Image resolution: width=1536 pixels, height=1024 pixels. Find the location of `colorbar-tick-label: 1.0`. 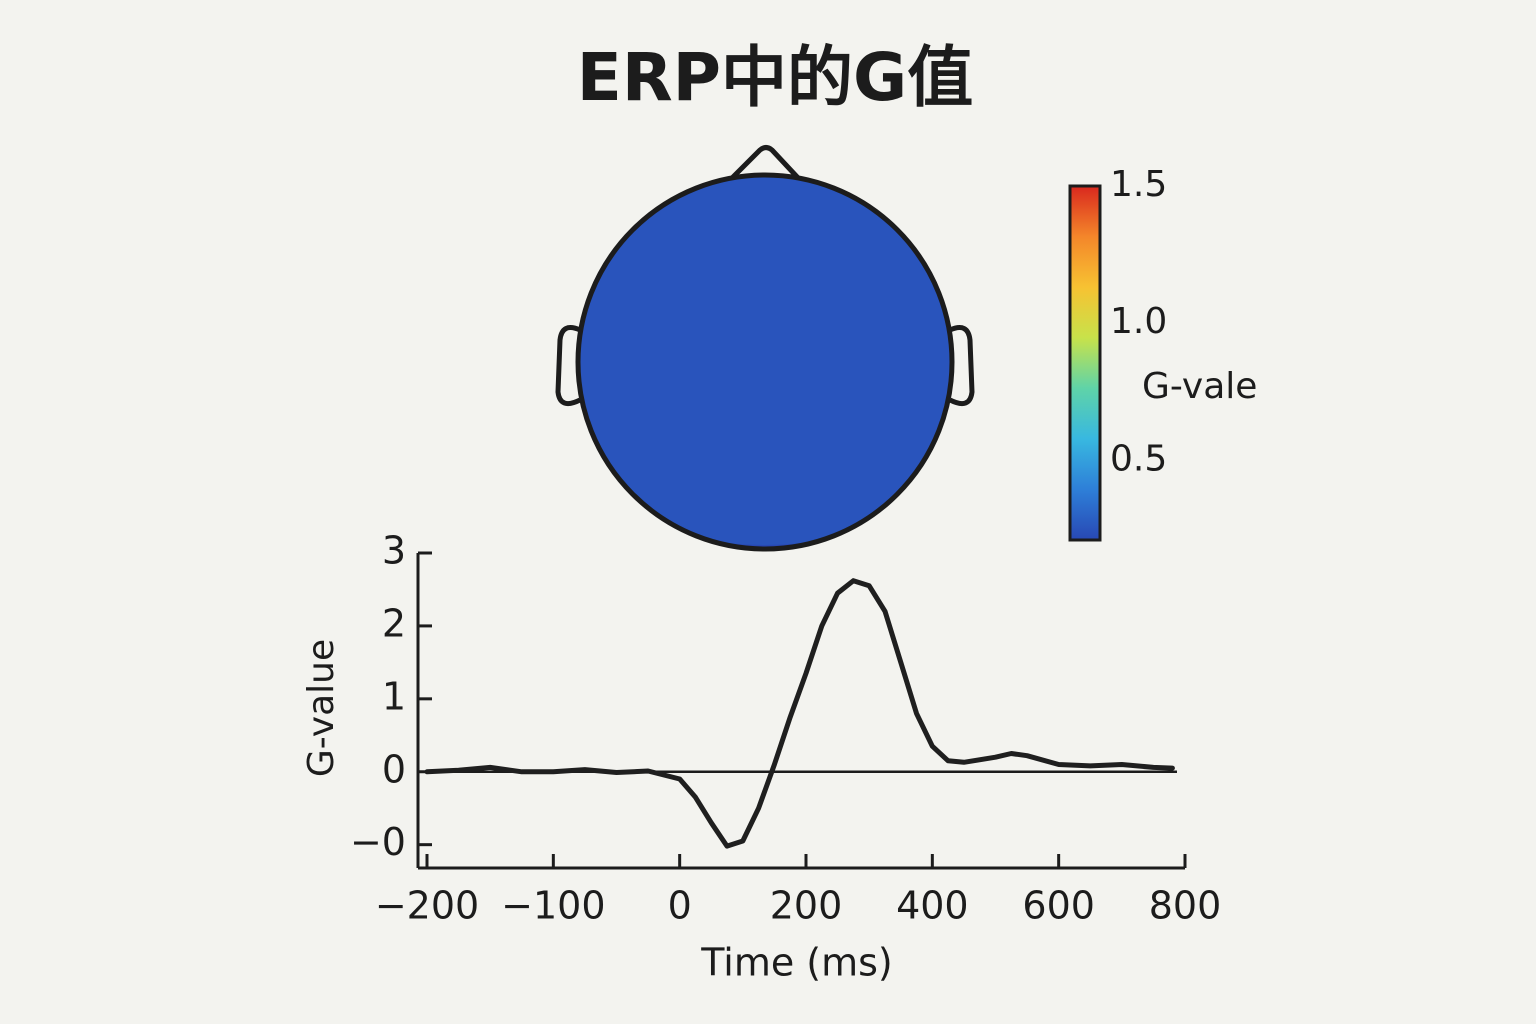

colorbar-tick-label: 1.0 is located at coordinates (1138, 321).